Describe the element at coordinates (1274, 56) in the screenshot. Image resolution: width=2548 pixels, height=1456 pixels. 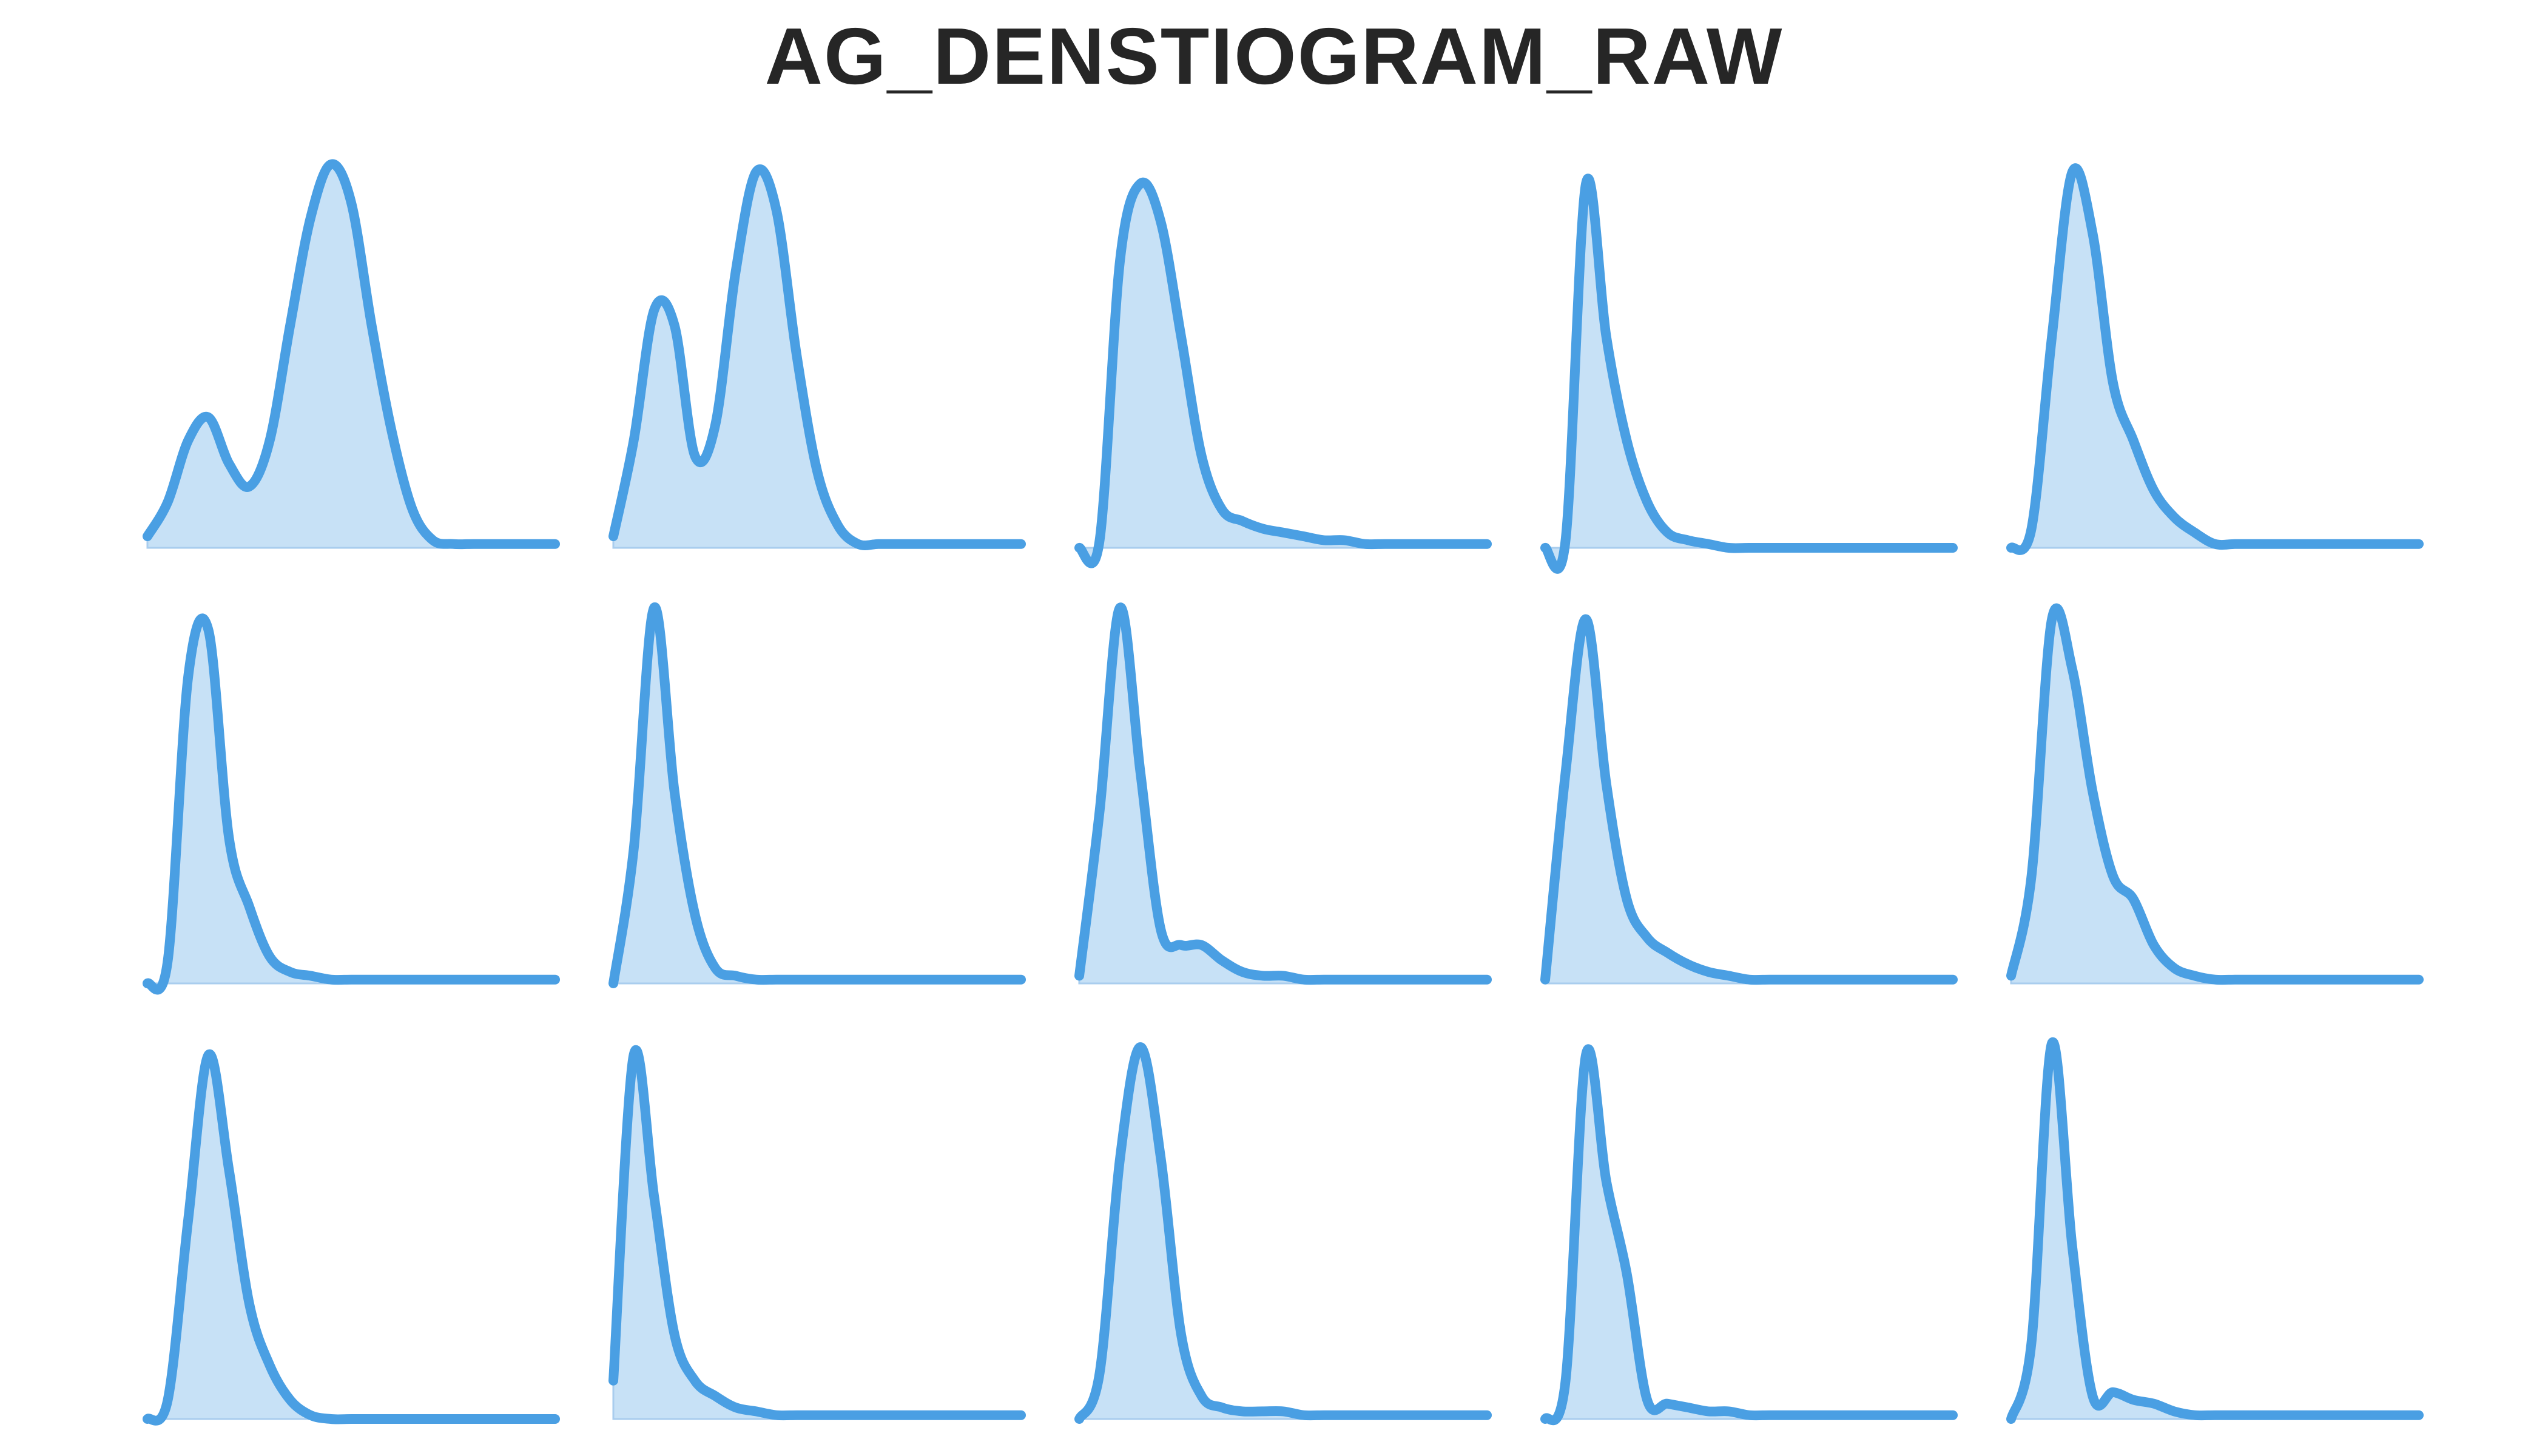
I see `chart-title: AG_DENSTIOGRAM_RAW` at that location.